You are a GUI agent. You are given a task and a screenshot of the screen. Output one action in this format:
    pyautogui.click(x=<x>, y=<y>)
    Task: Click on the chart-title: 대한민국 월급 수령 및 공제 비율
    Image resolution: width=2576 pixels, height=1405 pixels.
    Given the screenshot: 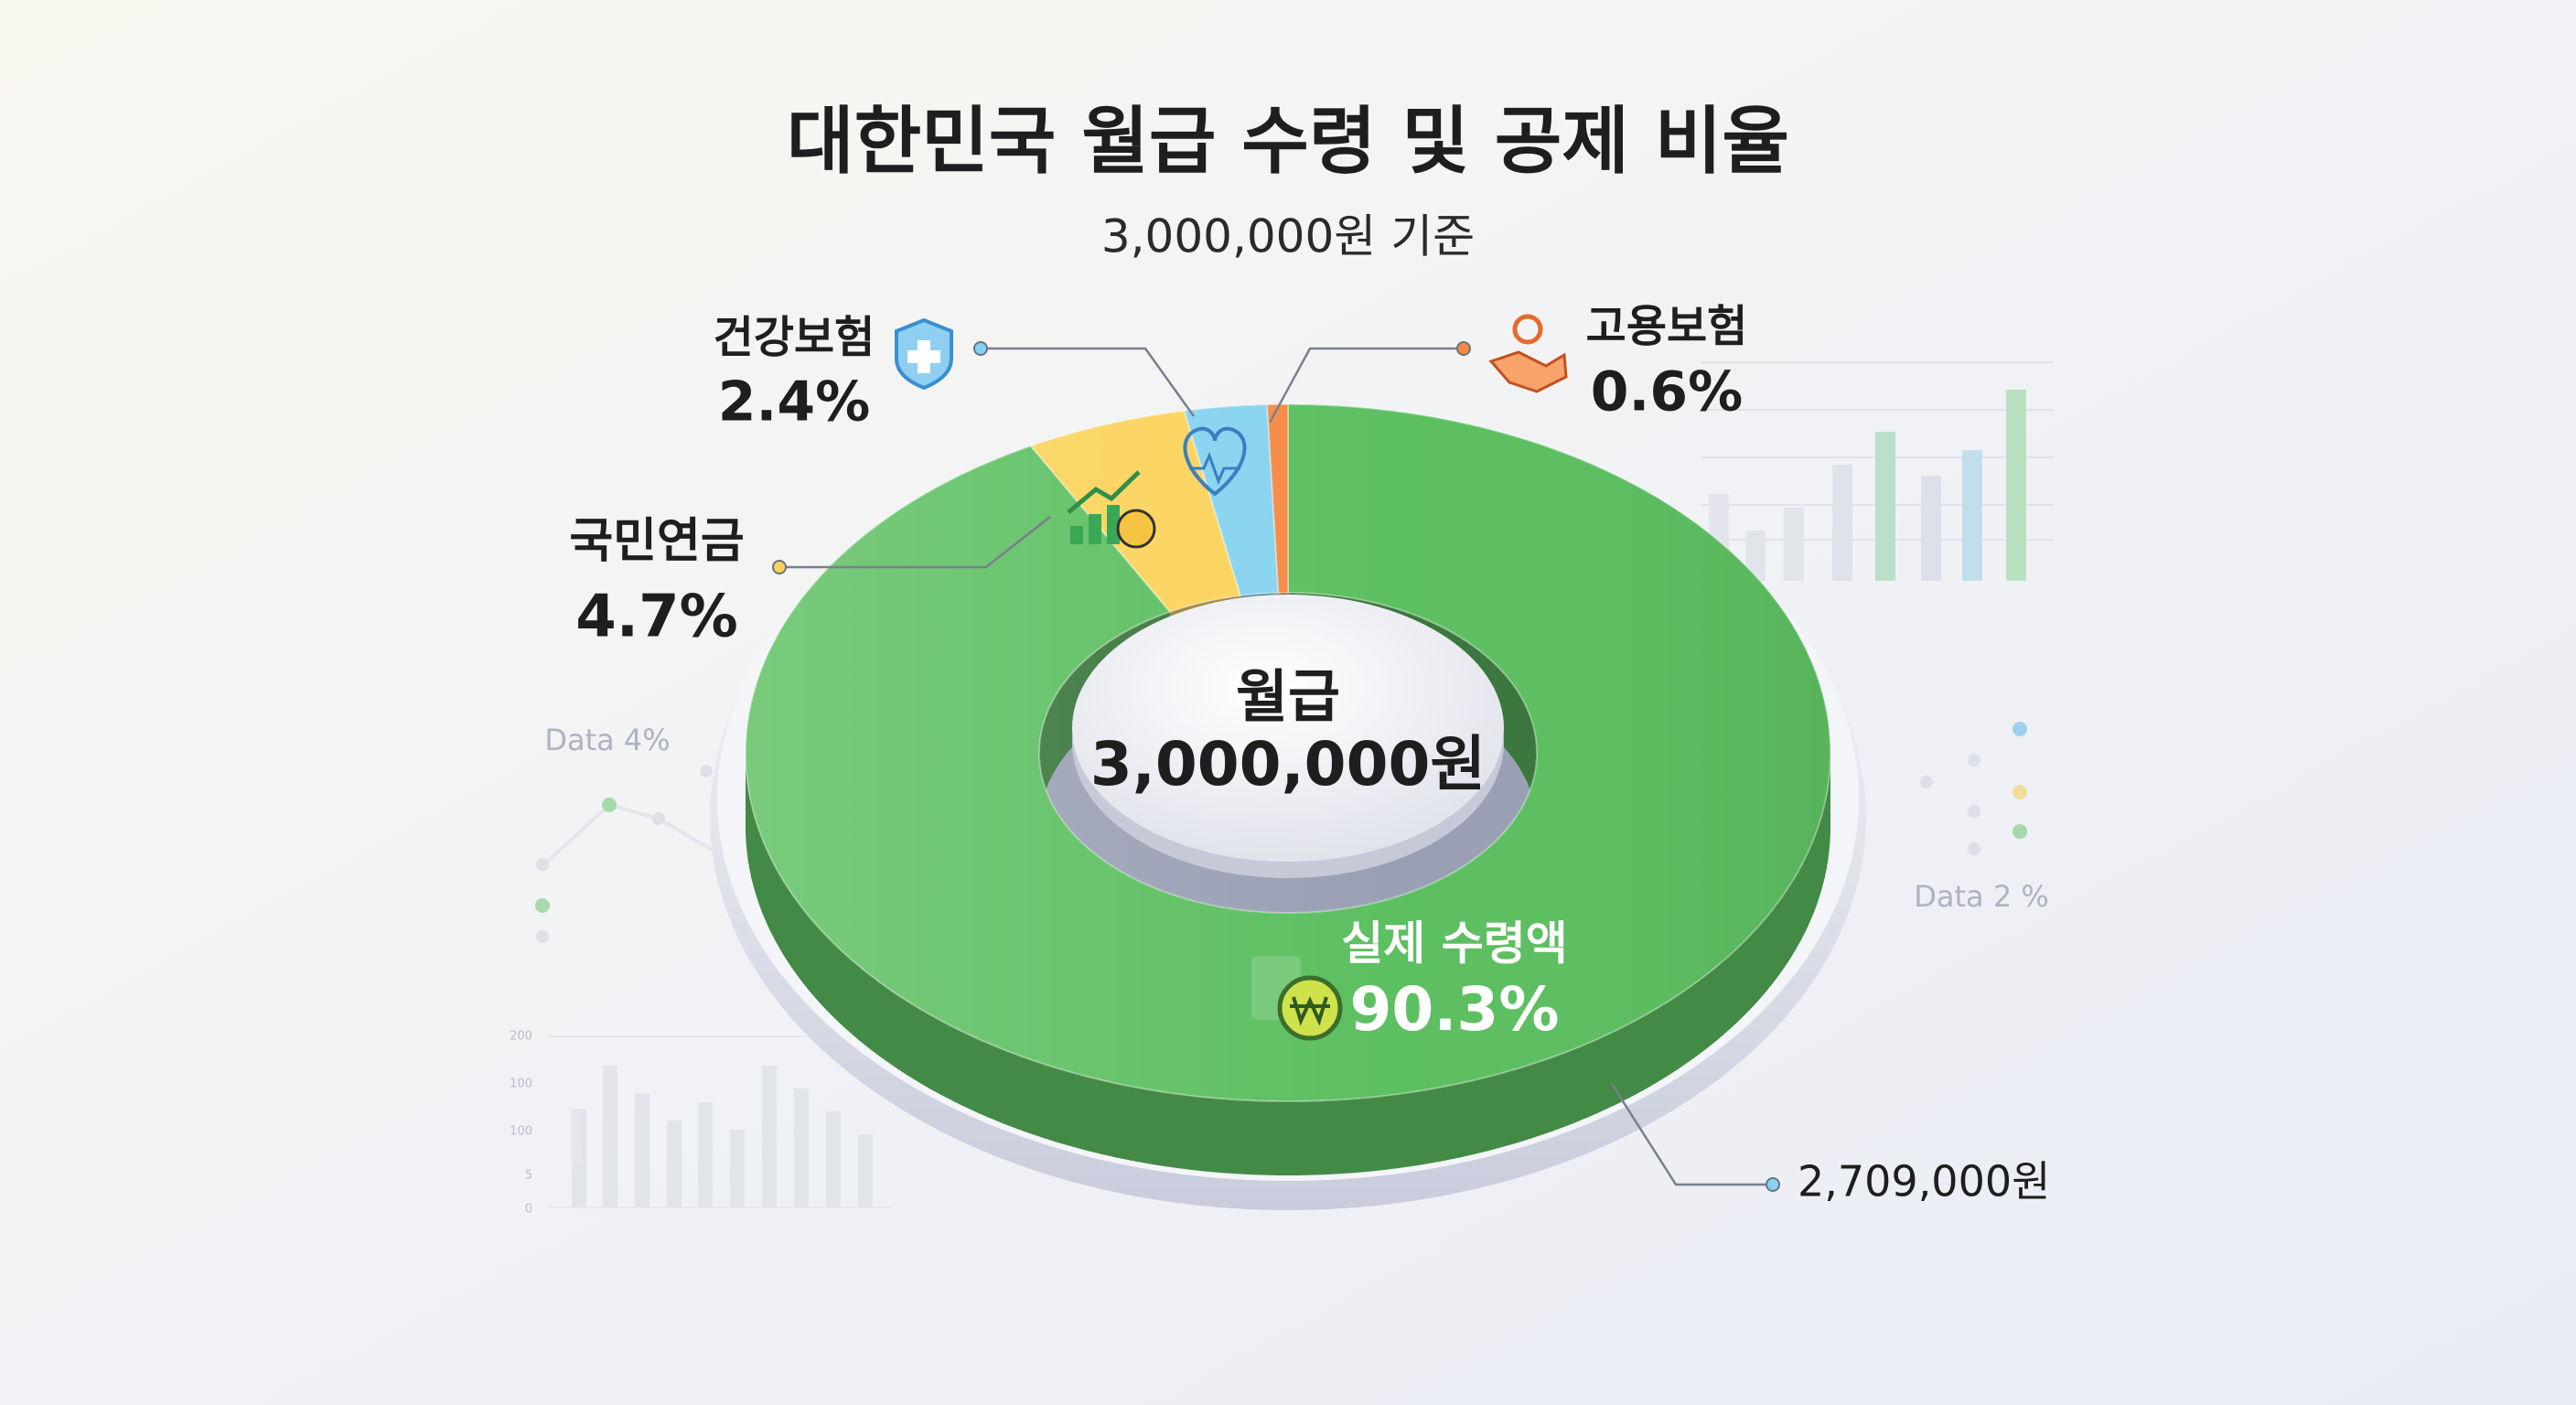 What is the action you would take?
    pyautogui.click(x=1288, y=141)
    